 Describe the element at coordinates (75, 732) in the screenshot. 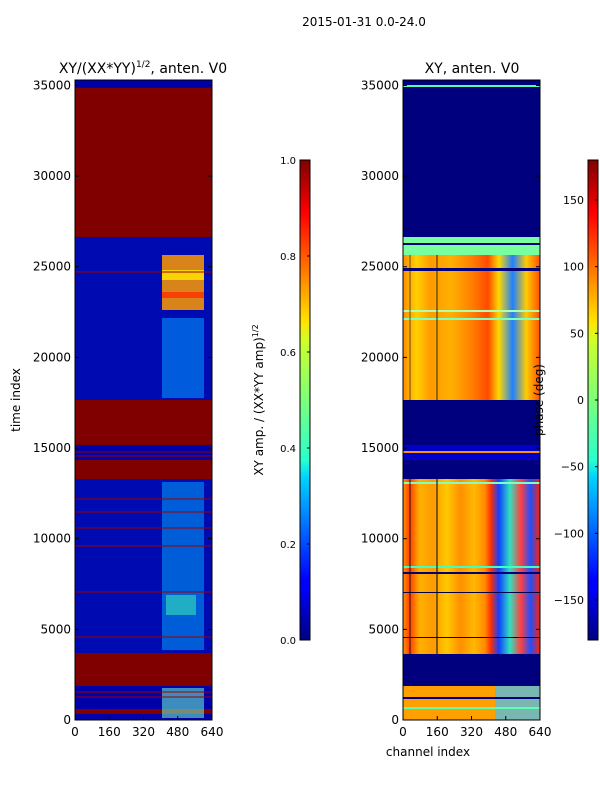

I see `amp-x-tick-label: 0` at that location.